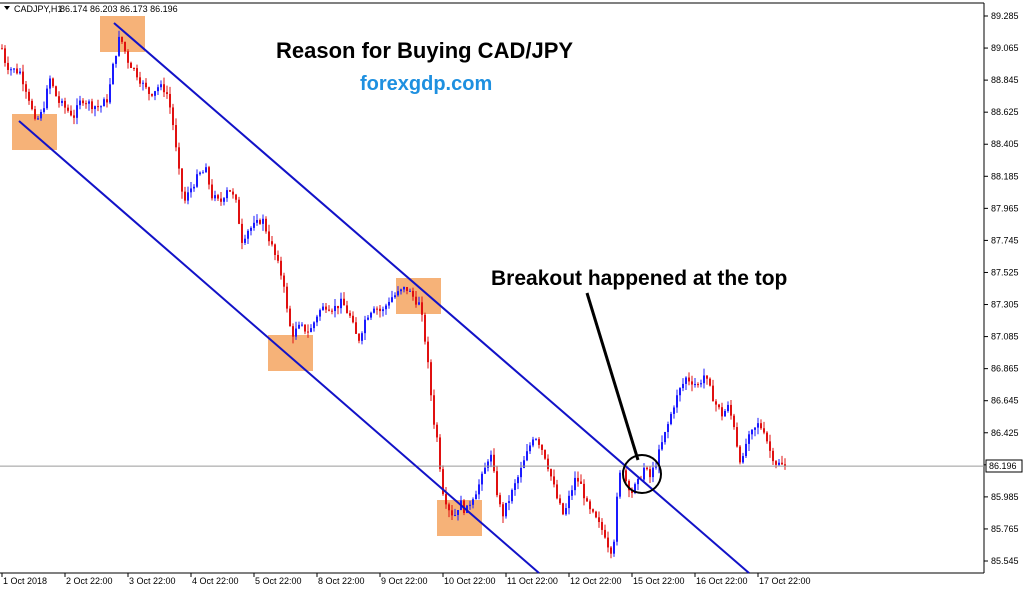 The image size is (1024, 589). I want to click on time-tick-label: 1 Oct 2018, so click(25, 581).